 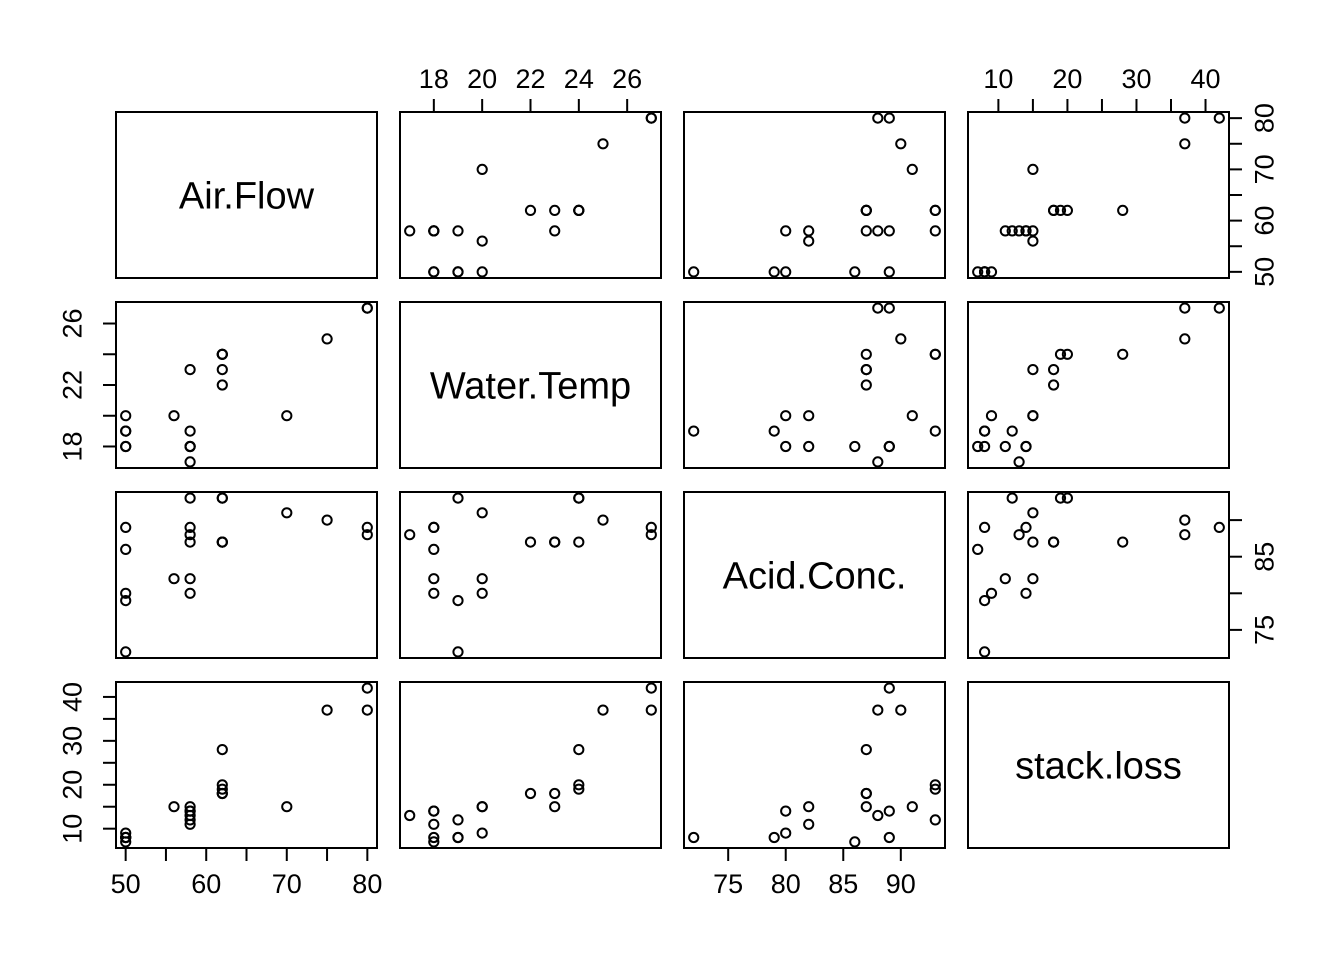 What do you see at coordinates (1206, 79) in the screenshot?
I see `axis-tick-label: 40` at bounding box center [1206, 79].